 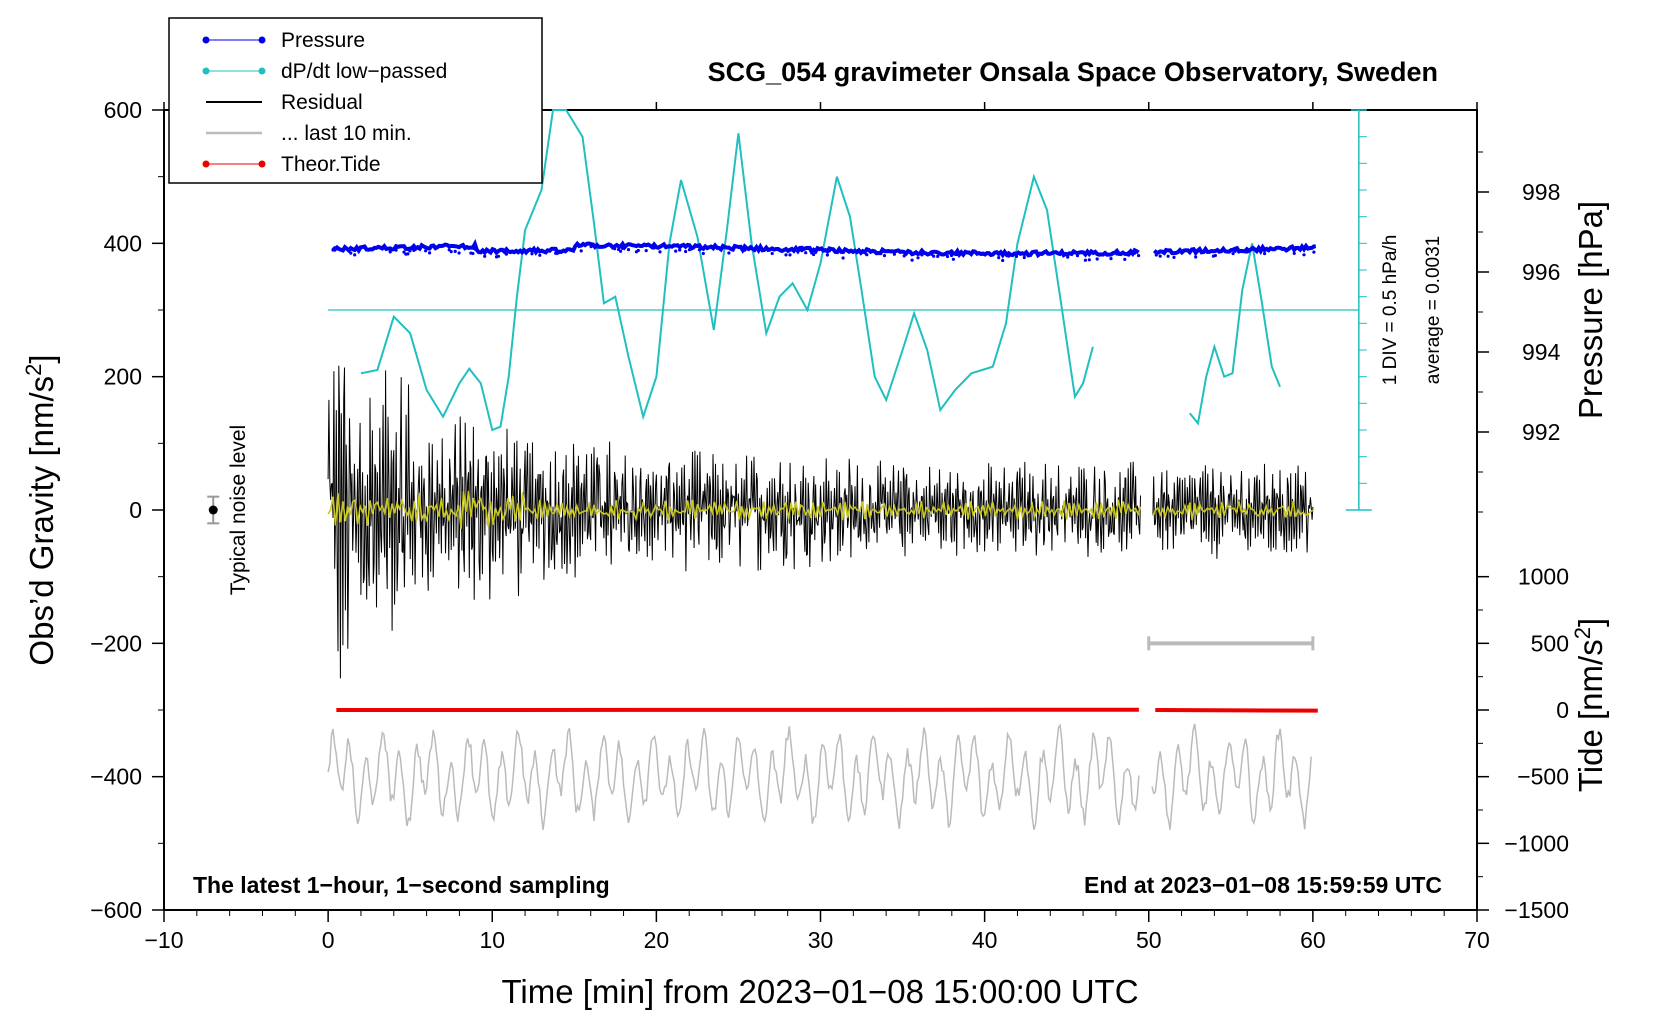 What do you see at coordinates (1390, 310) in the screenshot?
I see `dpdt-scale-label: 1 DIV = 0.5 hPa/h` at bounding box center [1390, 310].